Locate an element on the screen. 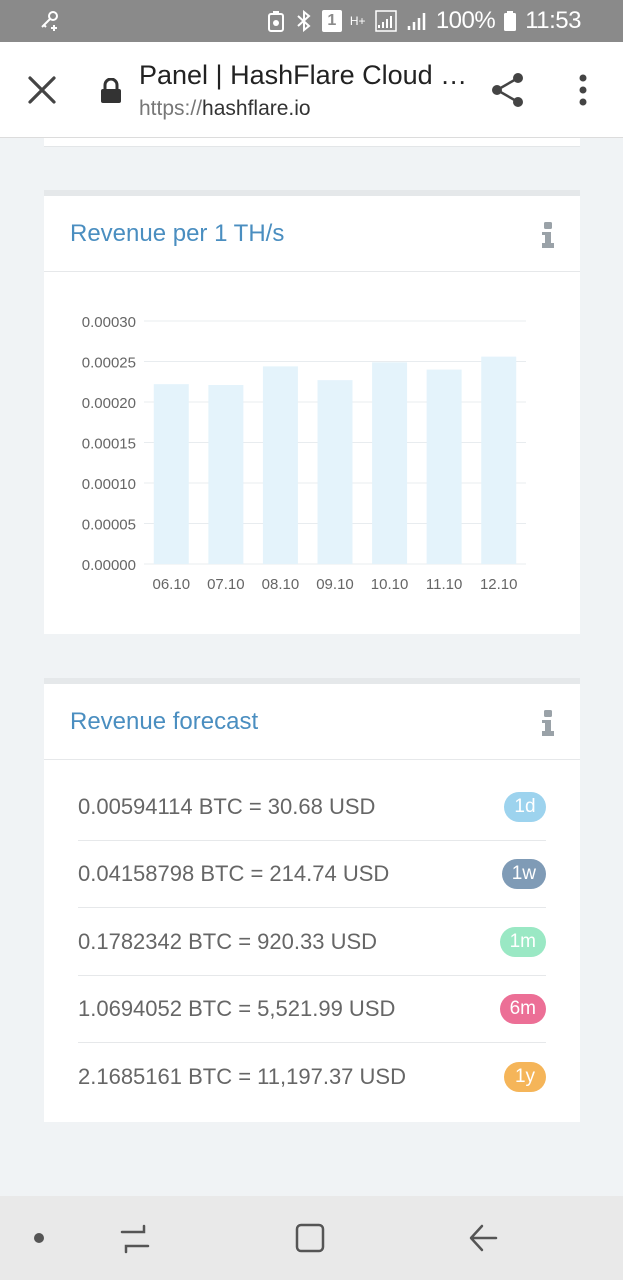 The image size is (623, 1280). x-tick-label: 09.10 is located at coordinates (335, 584).